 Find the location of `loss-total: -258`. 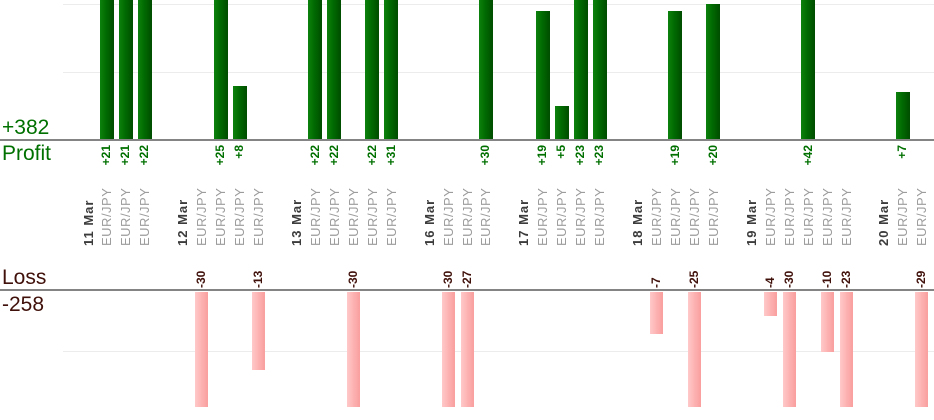

loss-total: -258 is located at coordinates (23, 304).